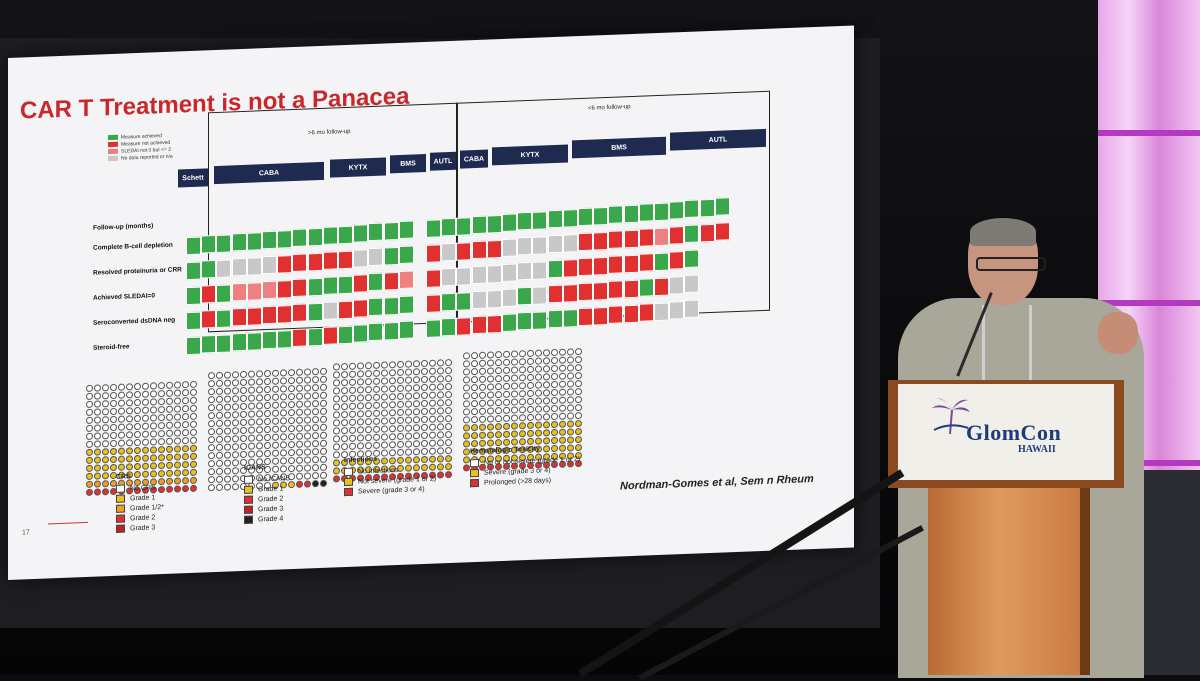 The width and height of the screenshot is (1200, 681). Describe the element at coordinates (26, 533) in the screenshot. I see `slide-page-number: 17` at that location.